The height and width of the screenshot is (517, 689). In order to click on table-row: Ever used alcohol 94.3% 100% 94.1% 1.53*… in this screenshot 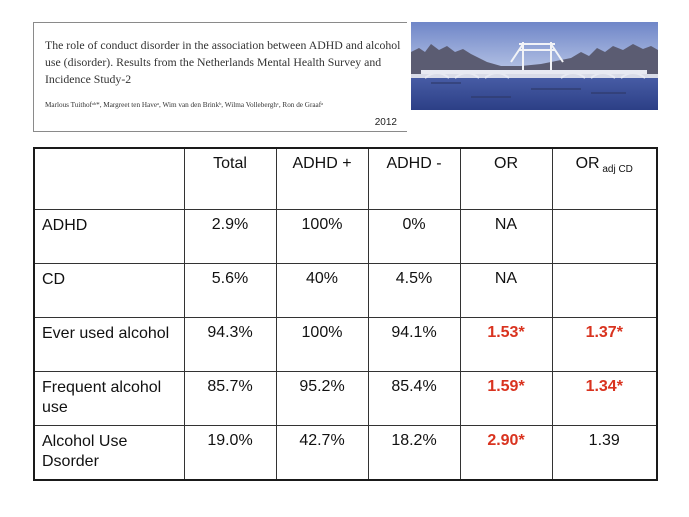, I will do `click(345, 344)`.